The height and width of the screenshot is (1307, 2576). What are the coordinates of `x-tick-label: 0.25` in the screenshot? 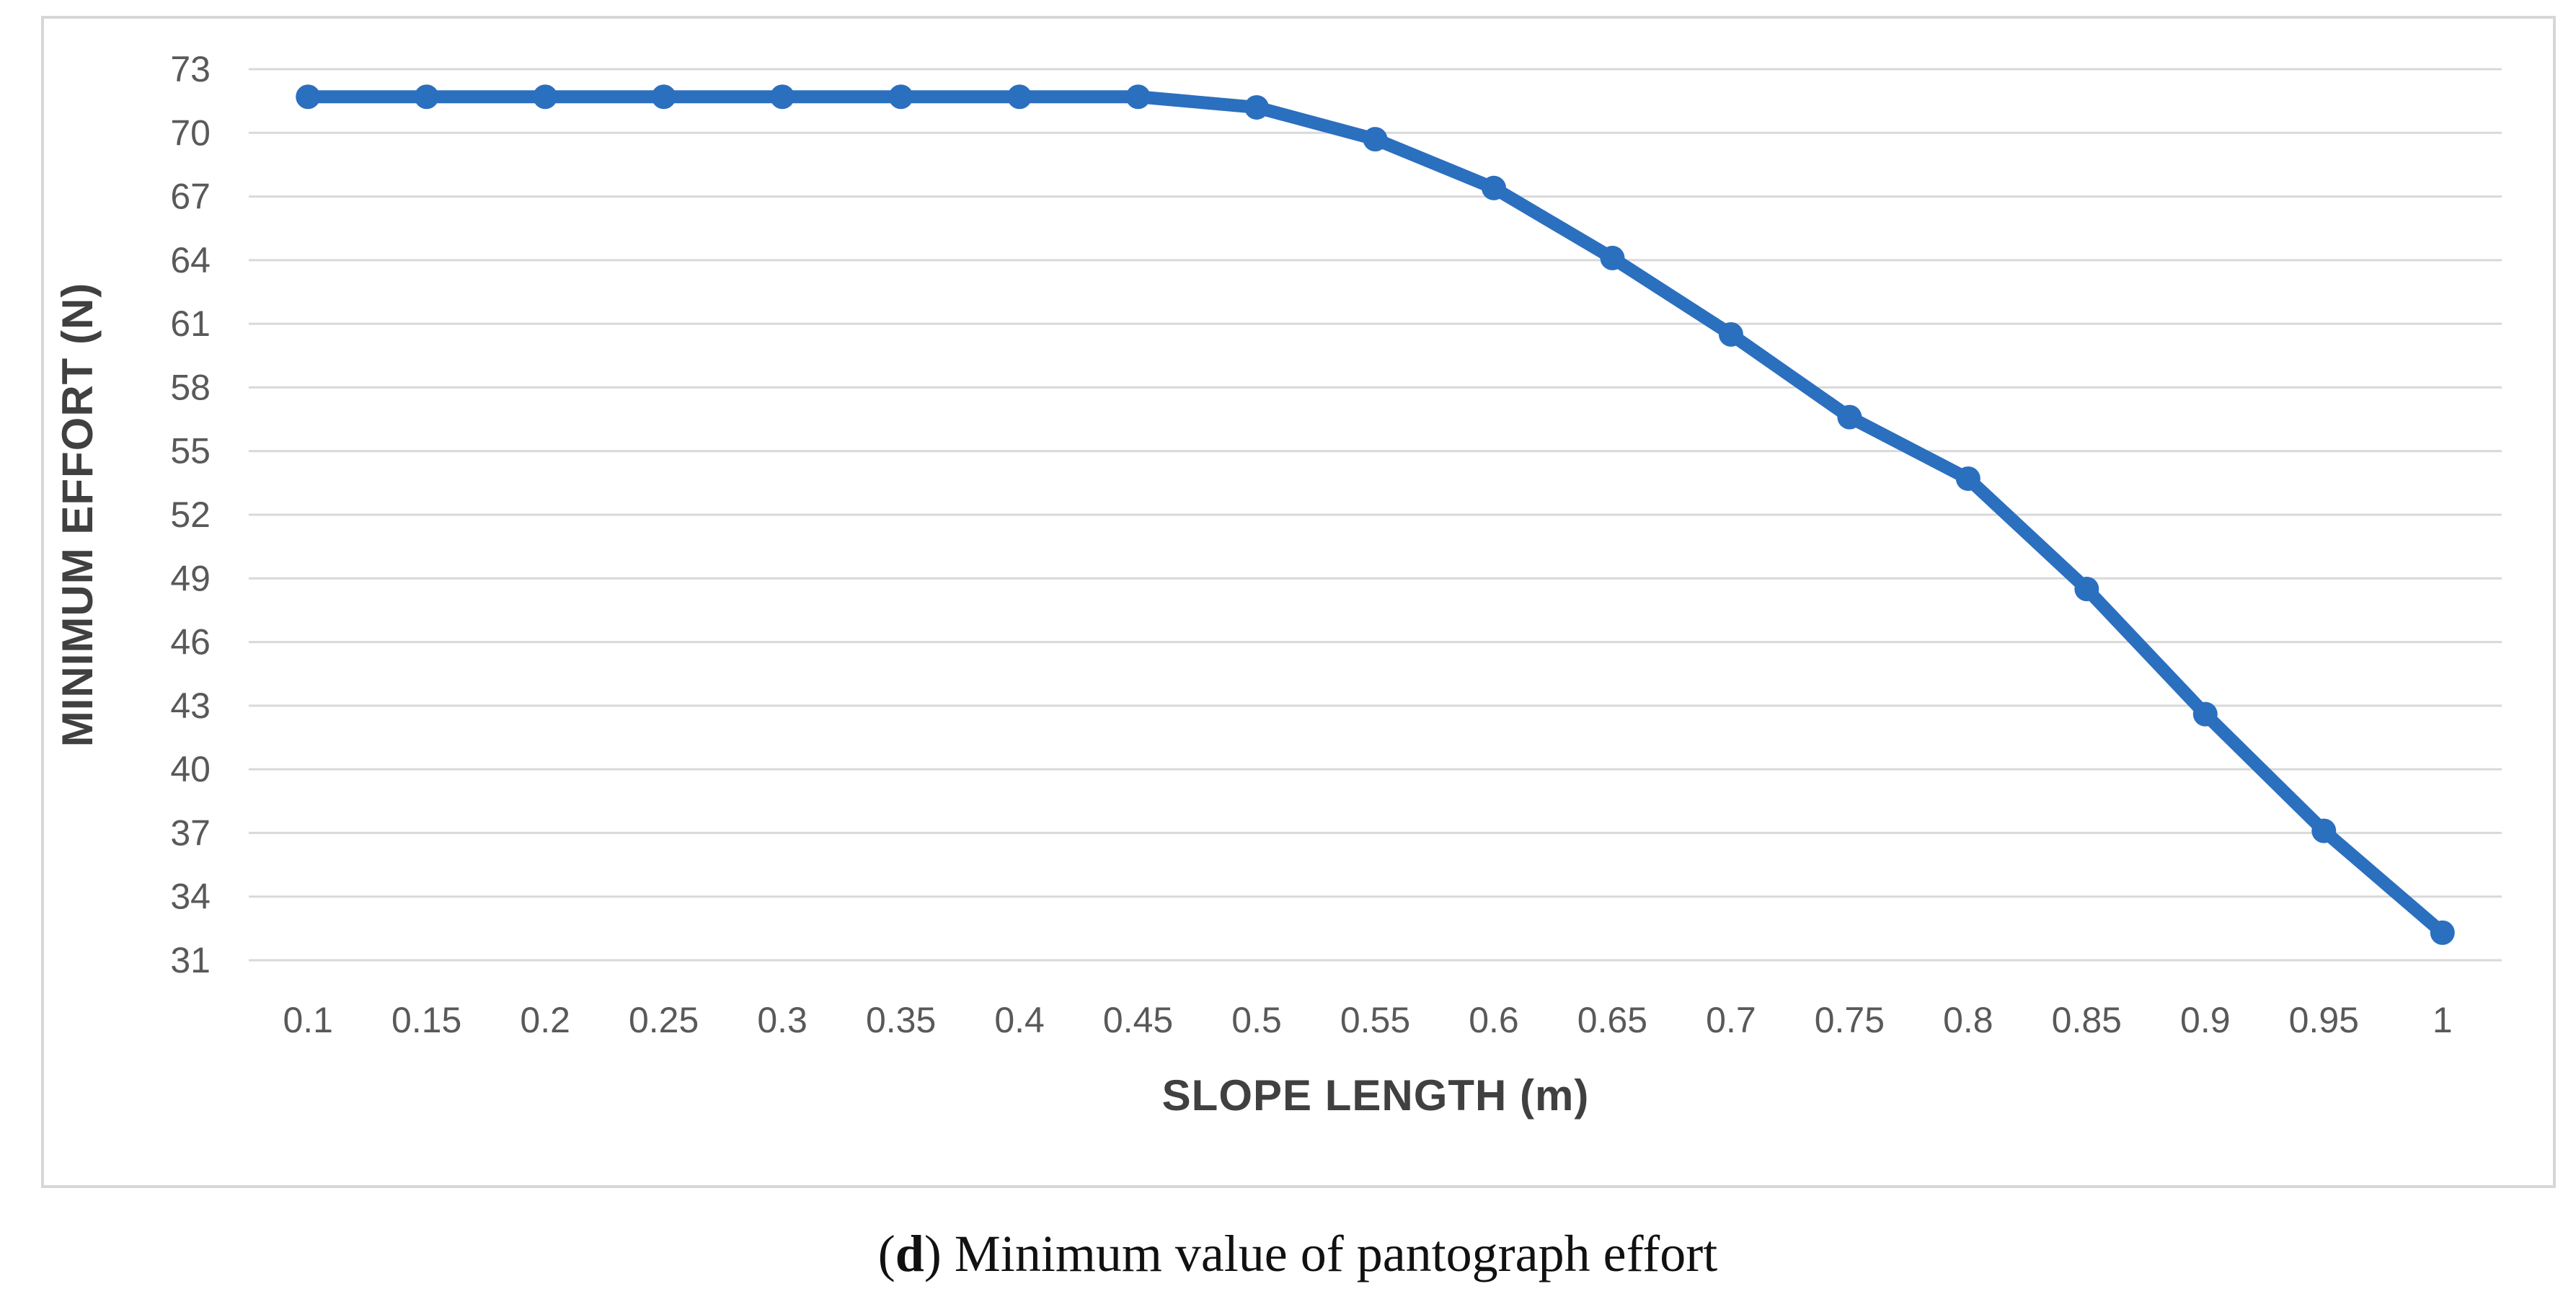 It's located at (664, 1020).